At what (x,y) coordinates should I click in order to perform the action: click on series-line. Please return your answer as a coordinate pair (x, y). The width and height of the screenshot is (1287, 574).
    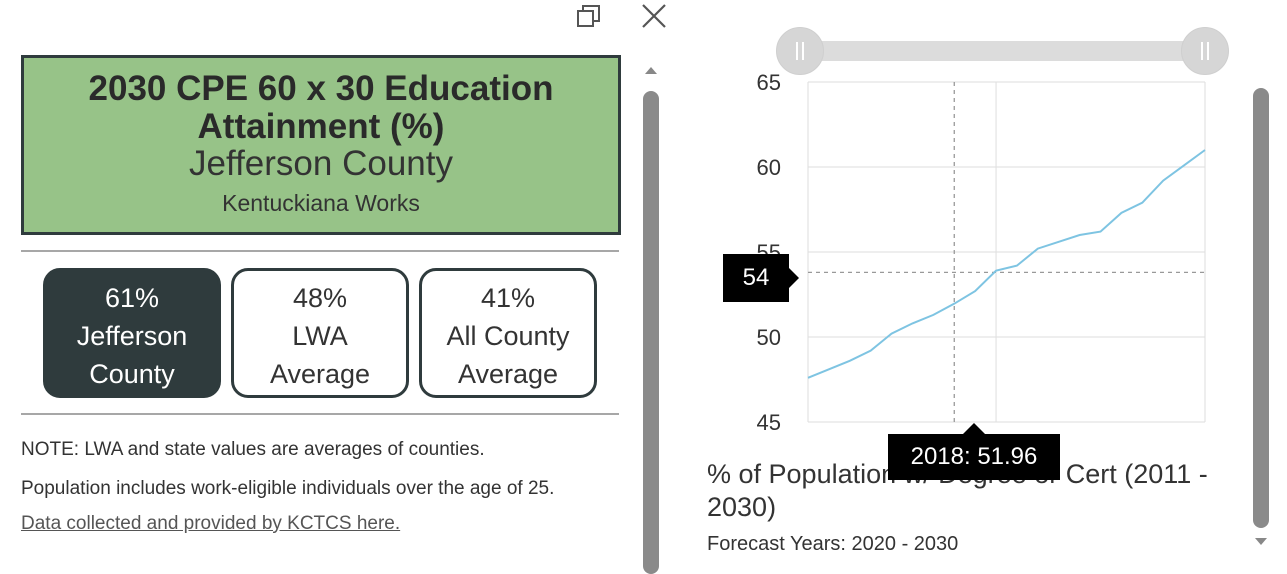
    Looking at the image, I should click on (1006, 264).